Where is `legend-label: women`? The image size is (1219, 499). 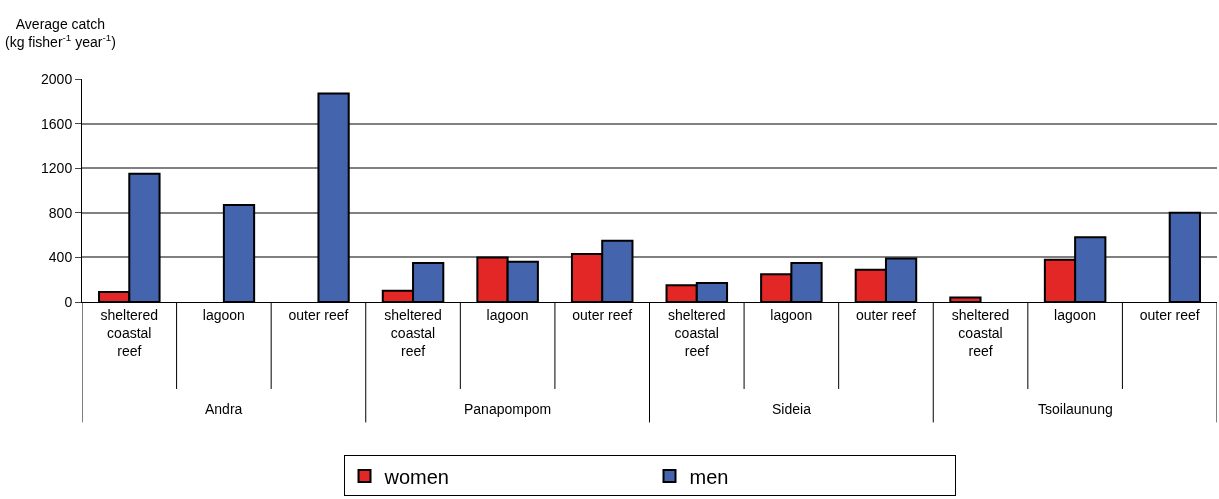
legend-label: women is located at coordinates (416, 476).